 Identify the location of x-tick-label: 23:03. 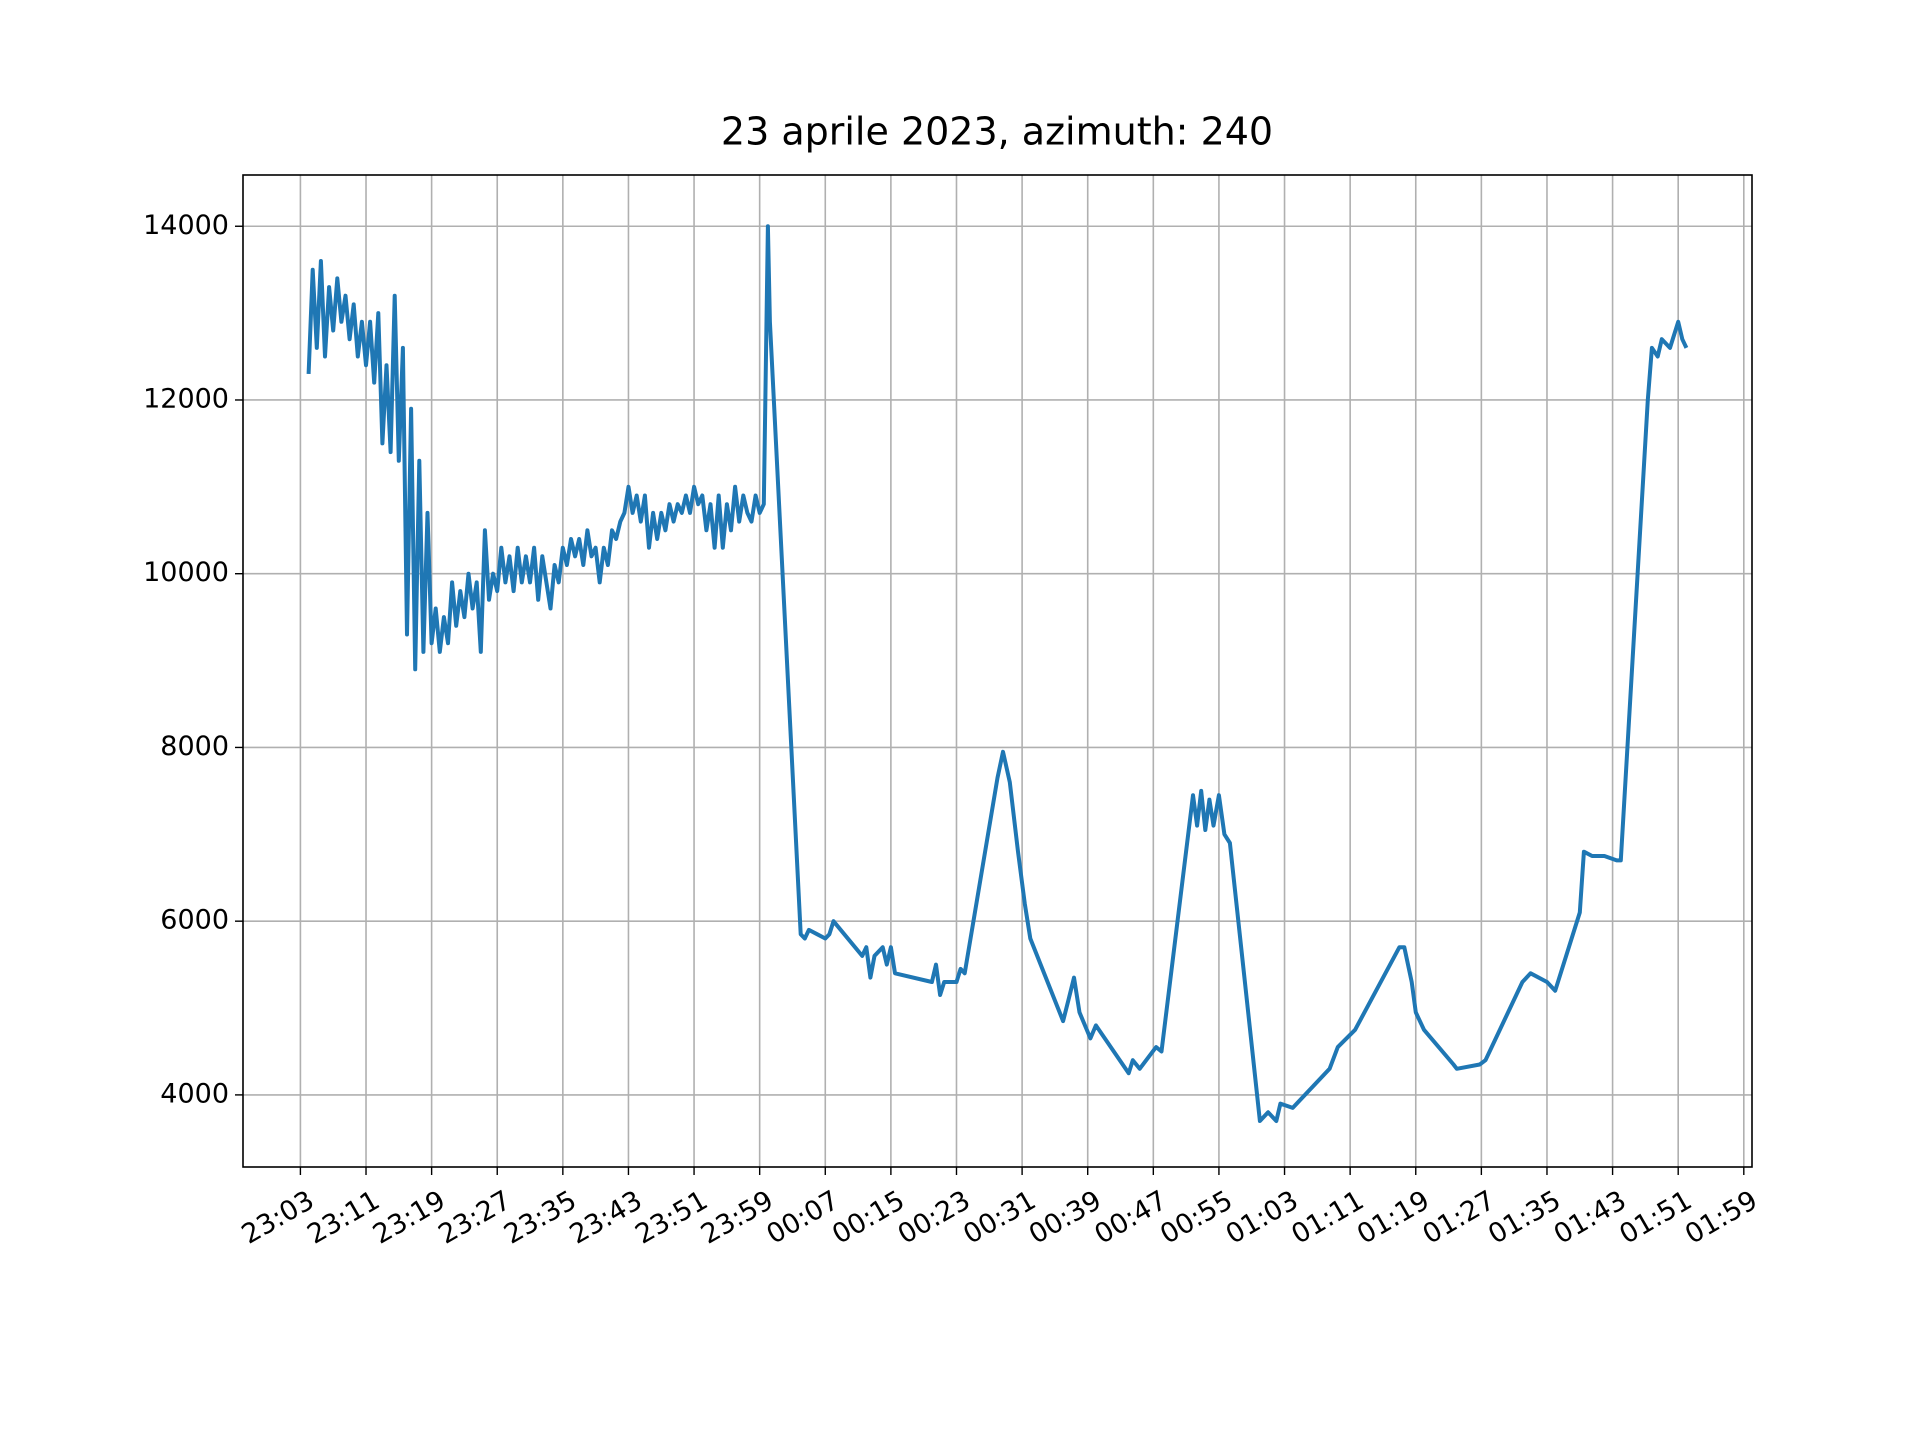
(278, 1218).